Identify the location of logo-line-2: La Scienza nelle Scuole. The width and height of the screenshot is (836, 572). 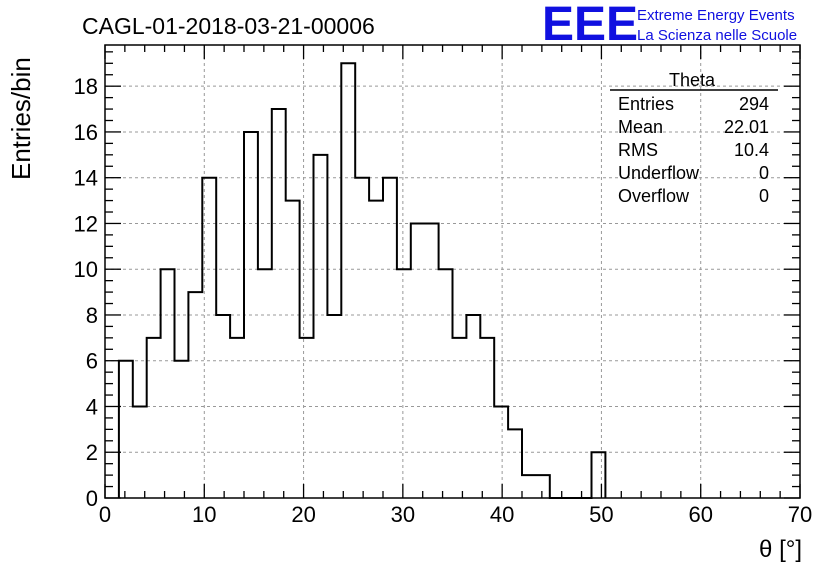
(717, 35).